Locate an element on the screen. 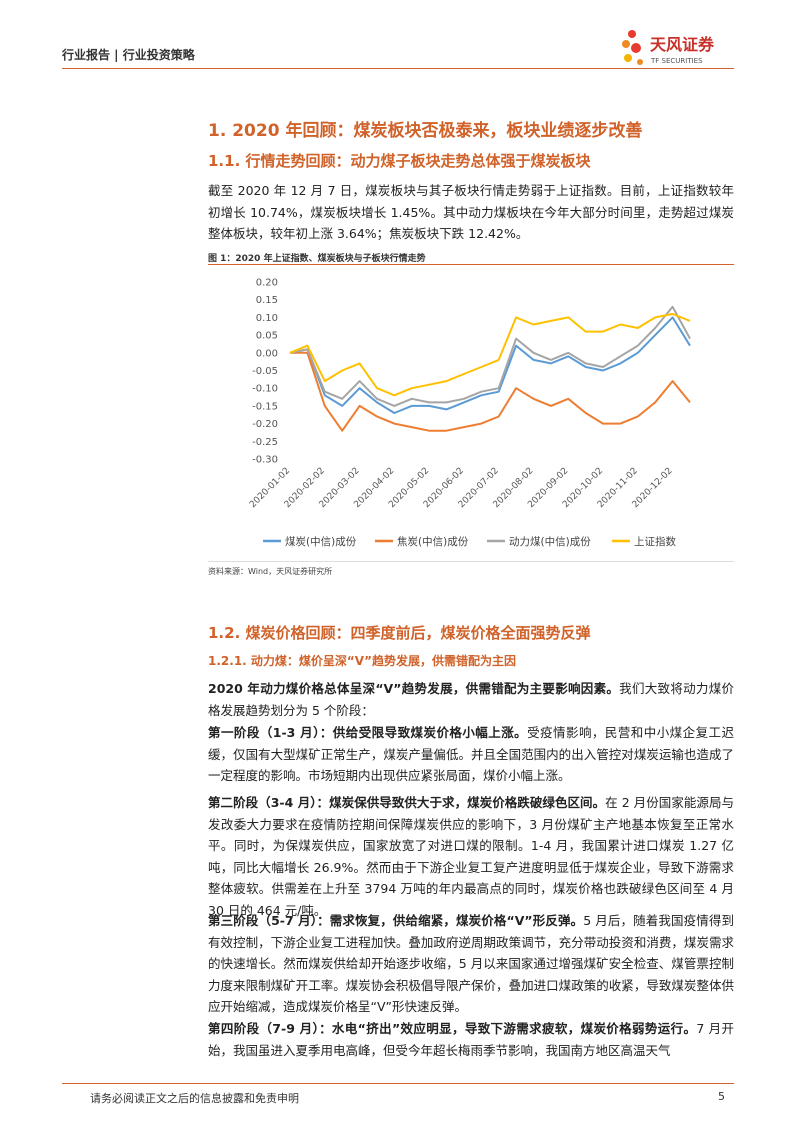 This screenshot has width=793, height=1122. y-tick-label: -0.30 is located at coordinates (265, 460).